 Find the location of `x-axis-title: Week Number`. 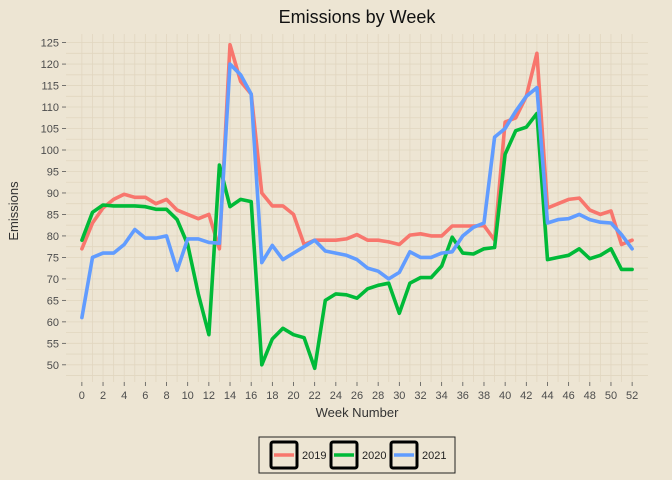

x-axis-title: Week Number is located at coordinates (358, 412).